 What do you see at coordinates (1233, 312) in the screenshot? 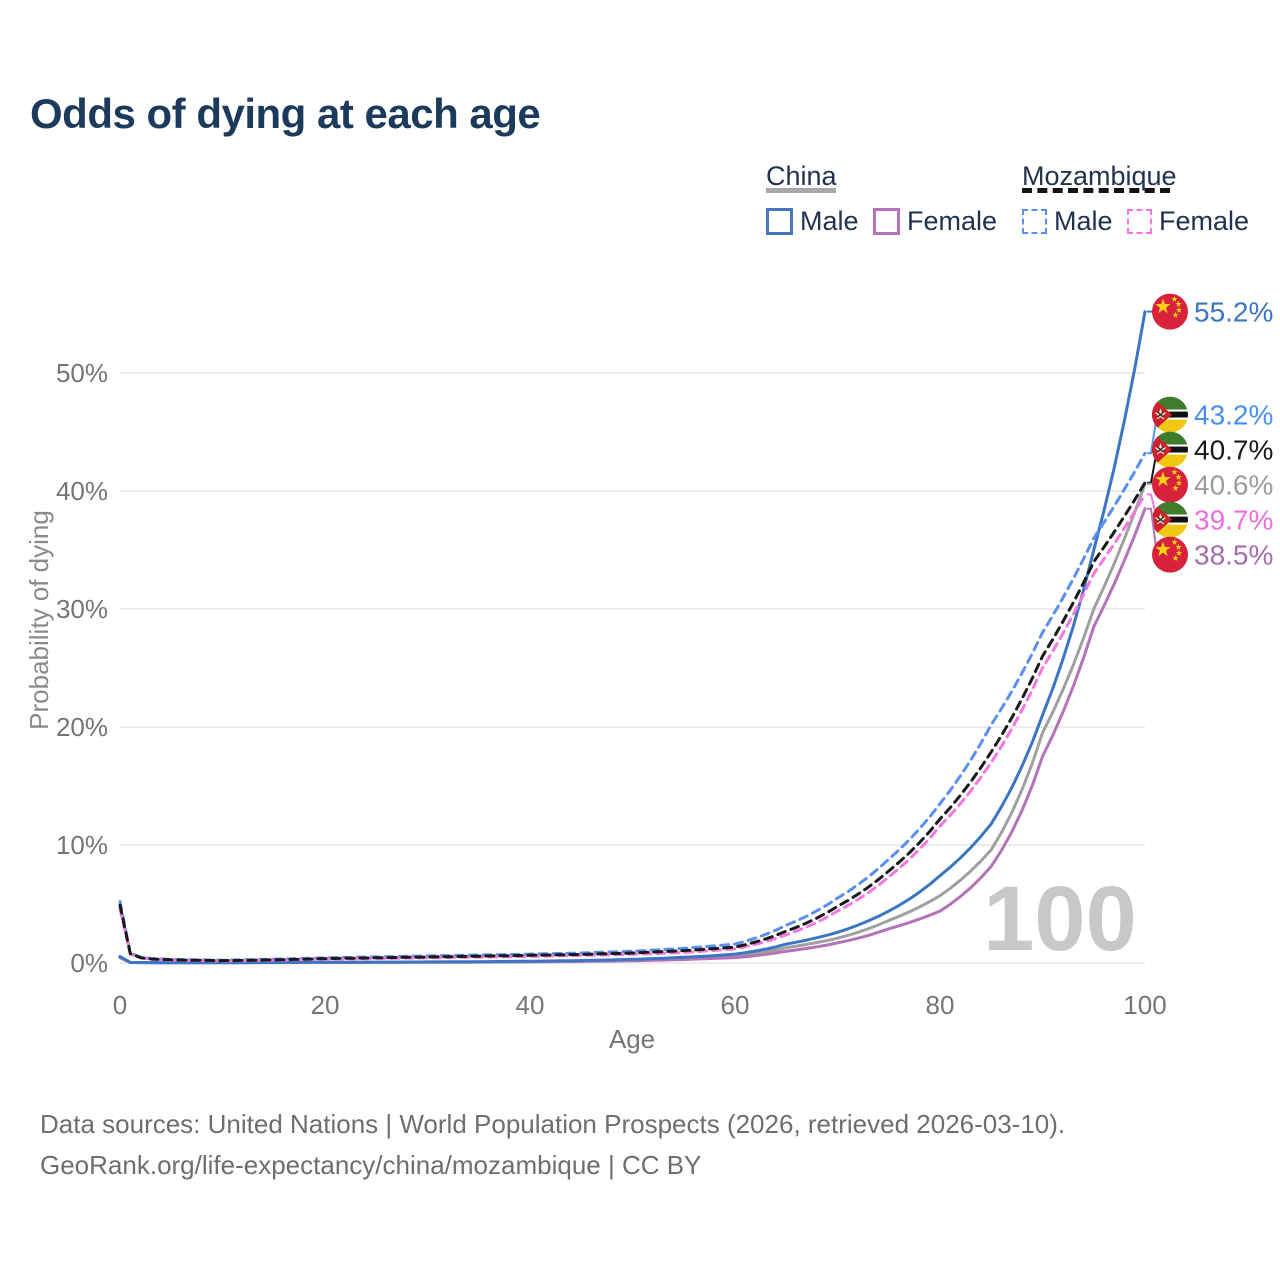
I see `end-label-value: 55.2%` at bounding box center [1233, 312].